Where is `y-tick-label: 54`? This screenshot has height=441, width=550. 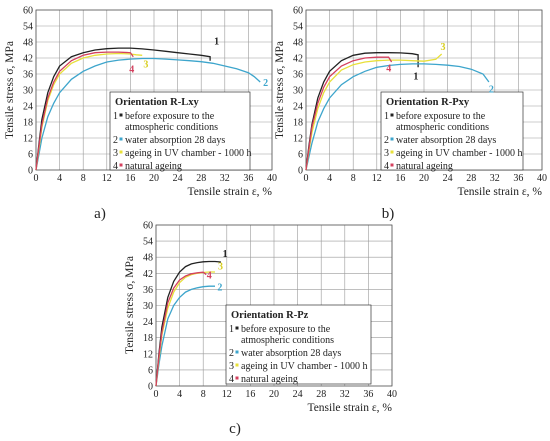 y-tick-label: 54 is located at coordinates (298, 27).